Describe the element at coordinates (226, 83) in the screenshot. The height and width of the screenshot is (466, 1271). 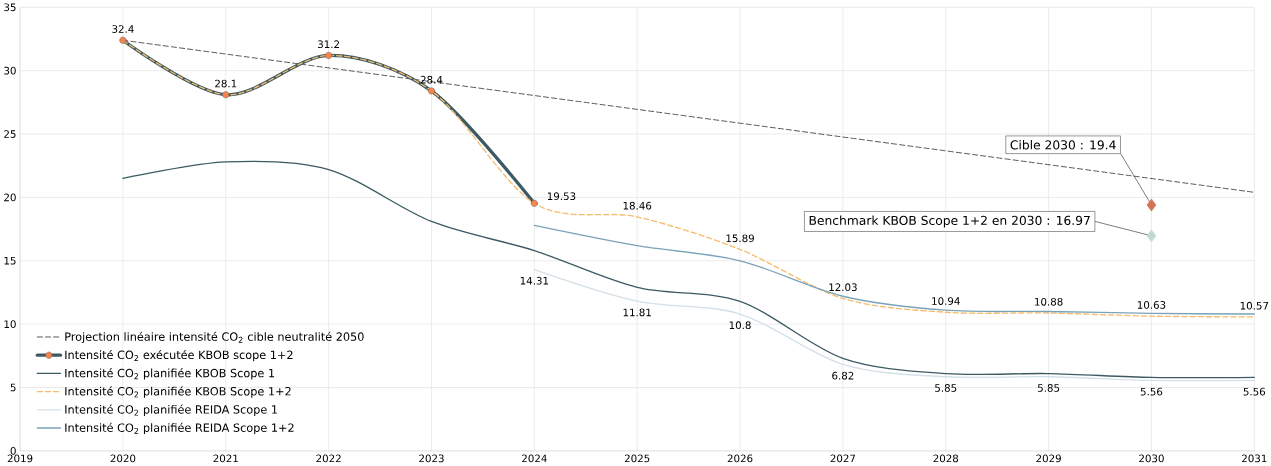
I see `data-label: 28.1` at that location.